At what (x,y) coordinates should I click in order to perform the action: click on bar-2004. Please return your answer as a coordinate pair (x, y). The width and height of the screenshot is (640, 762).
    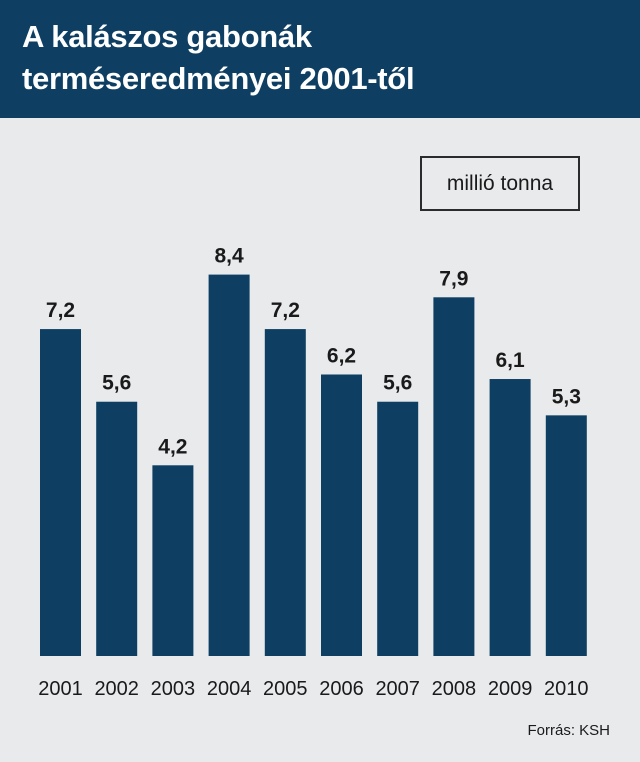
    Looking at the image, I should click on (229, 465).